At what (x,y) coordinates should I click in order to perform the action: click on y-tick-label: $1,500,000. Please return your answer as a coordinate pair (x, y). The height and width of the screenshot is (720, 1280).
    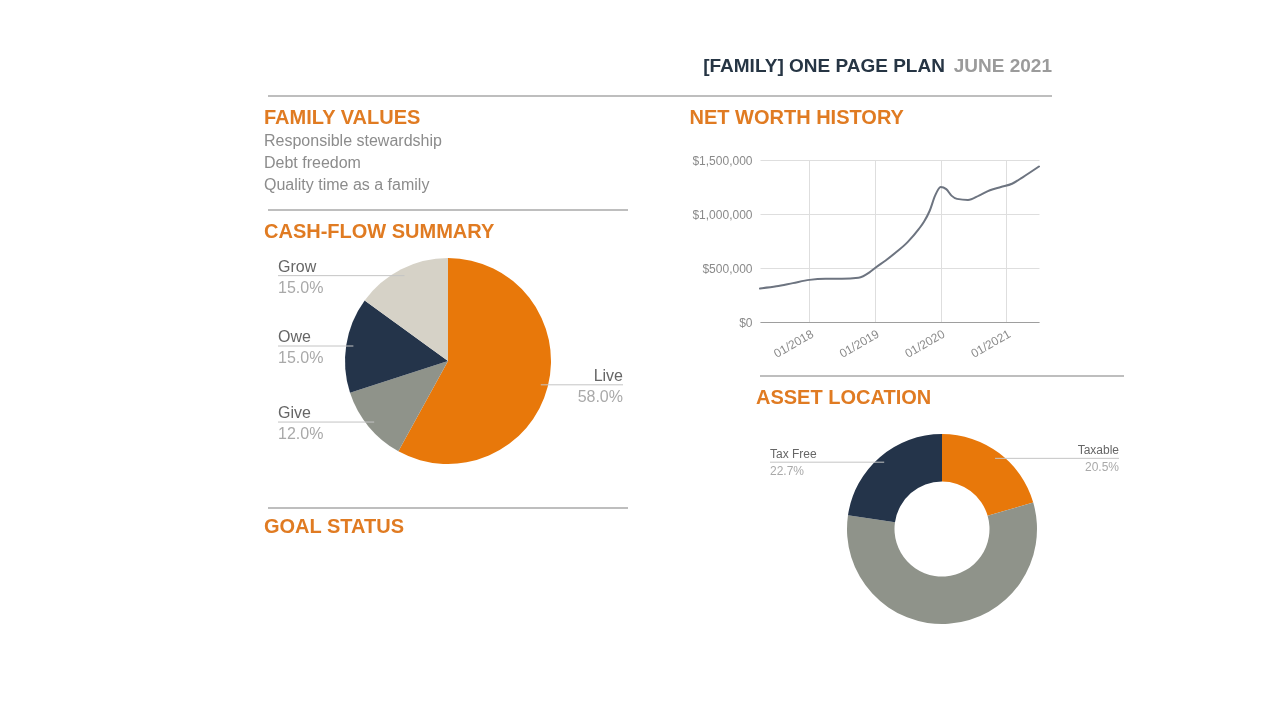
    Looking at the image, I should click on (722, 160).